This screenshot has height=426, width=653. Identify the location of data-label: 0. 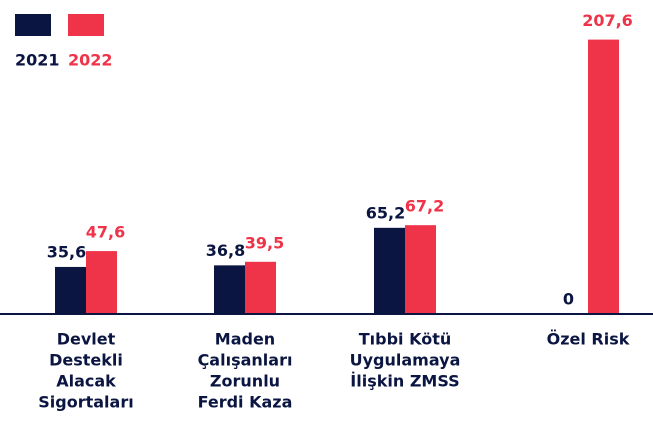
(568, 299).